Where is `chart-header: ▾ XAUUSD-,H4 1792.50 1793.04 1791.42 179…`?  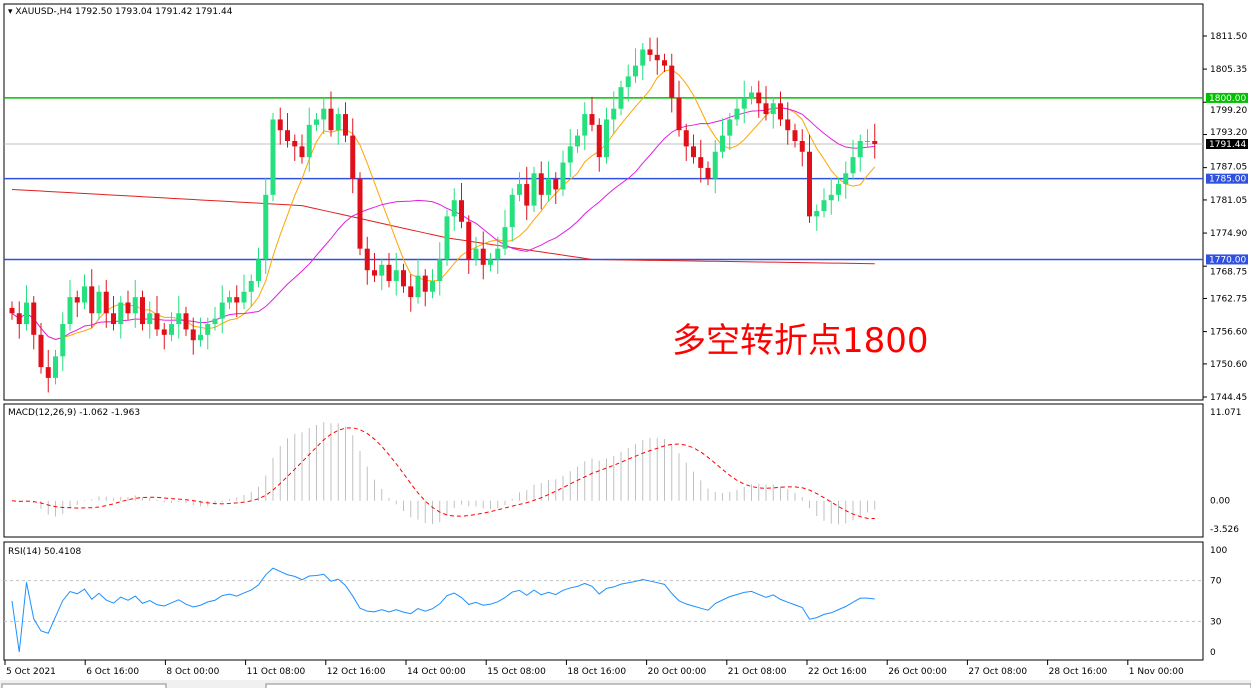
chart-header: ▾ XAUUSD-,H4 1792.50 1793.04 1791.42 179… is located at coordinates (120, 12).